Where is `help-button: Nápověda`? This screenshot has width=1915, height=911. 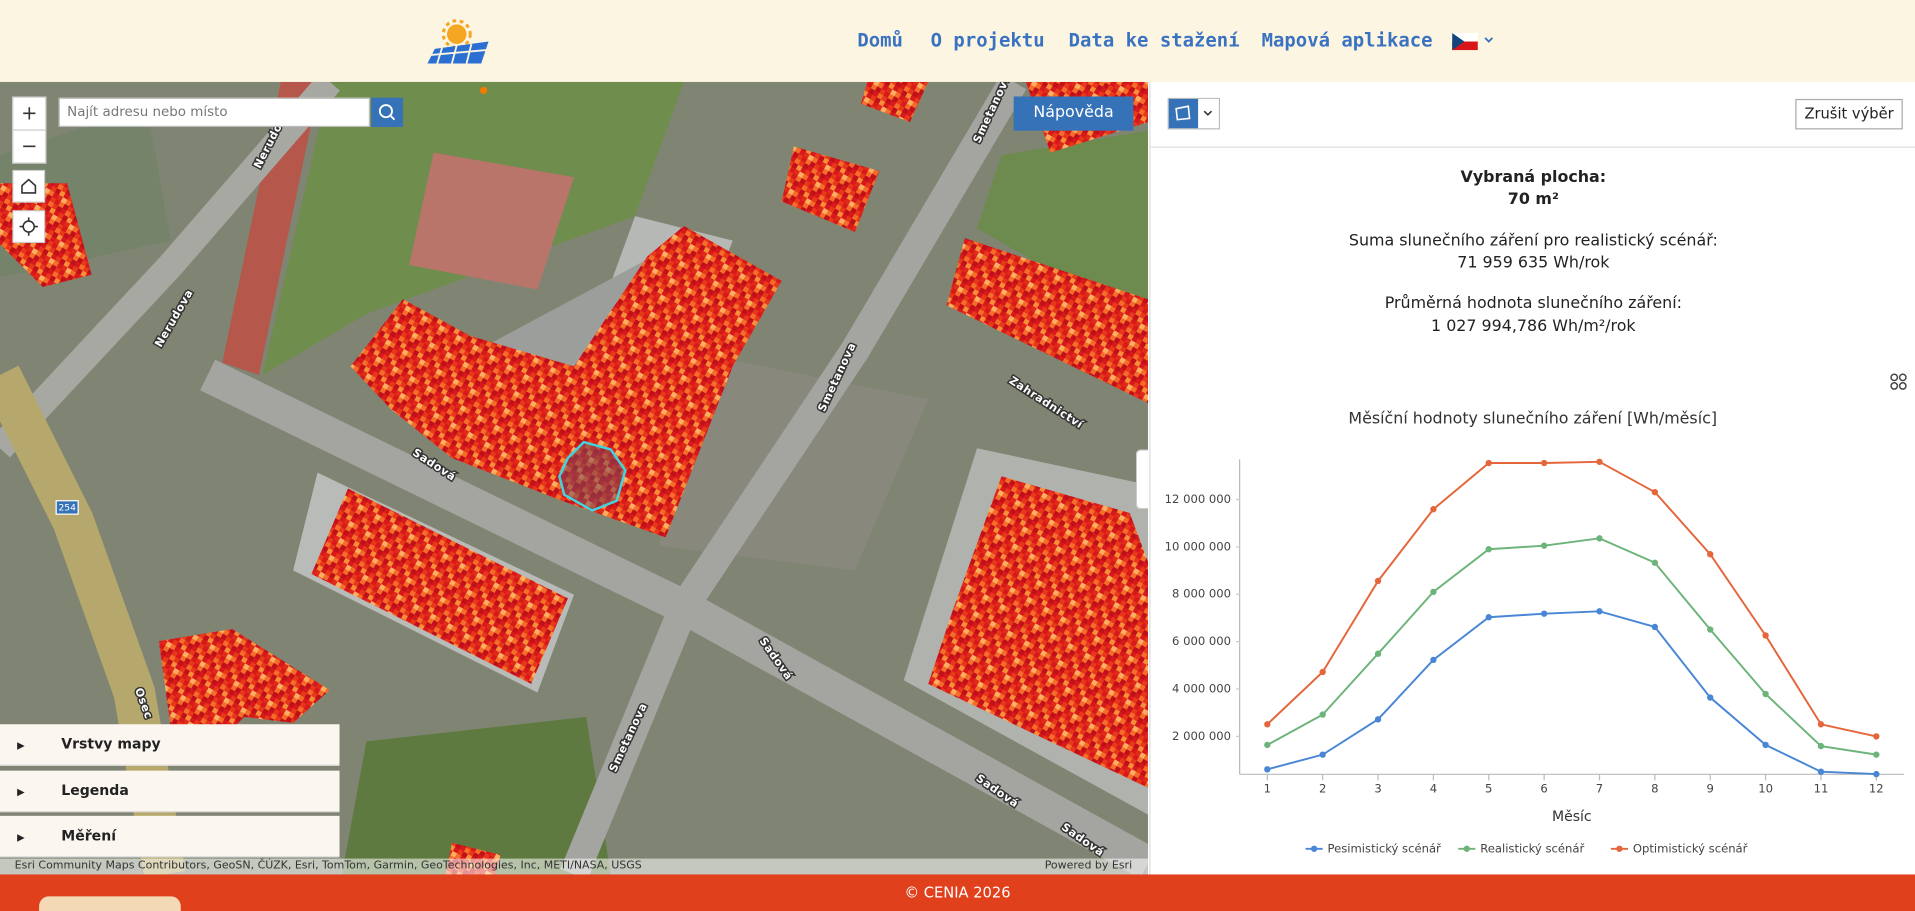 help-button: Nápověda is located at coordinates (1073, 113).